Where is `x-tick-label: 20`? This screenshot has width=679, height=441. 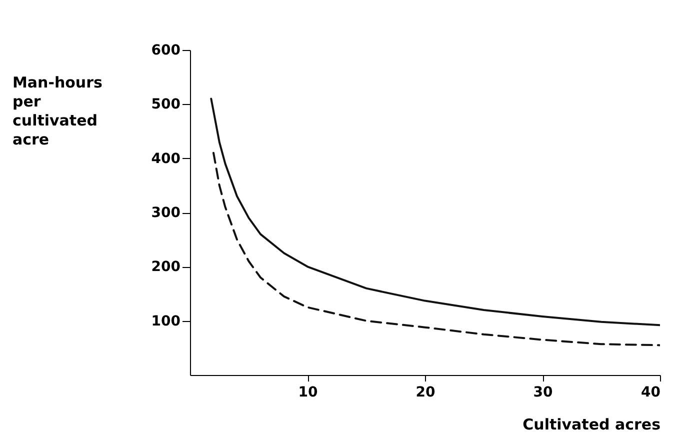 x-tick-label: 20 is located at coordinates (426, 392).